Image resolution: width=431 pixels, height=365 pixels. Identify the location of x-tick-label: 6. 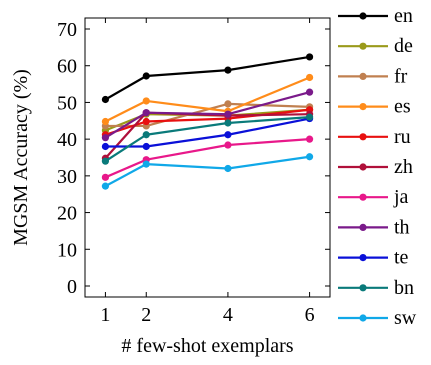
(310, 315).